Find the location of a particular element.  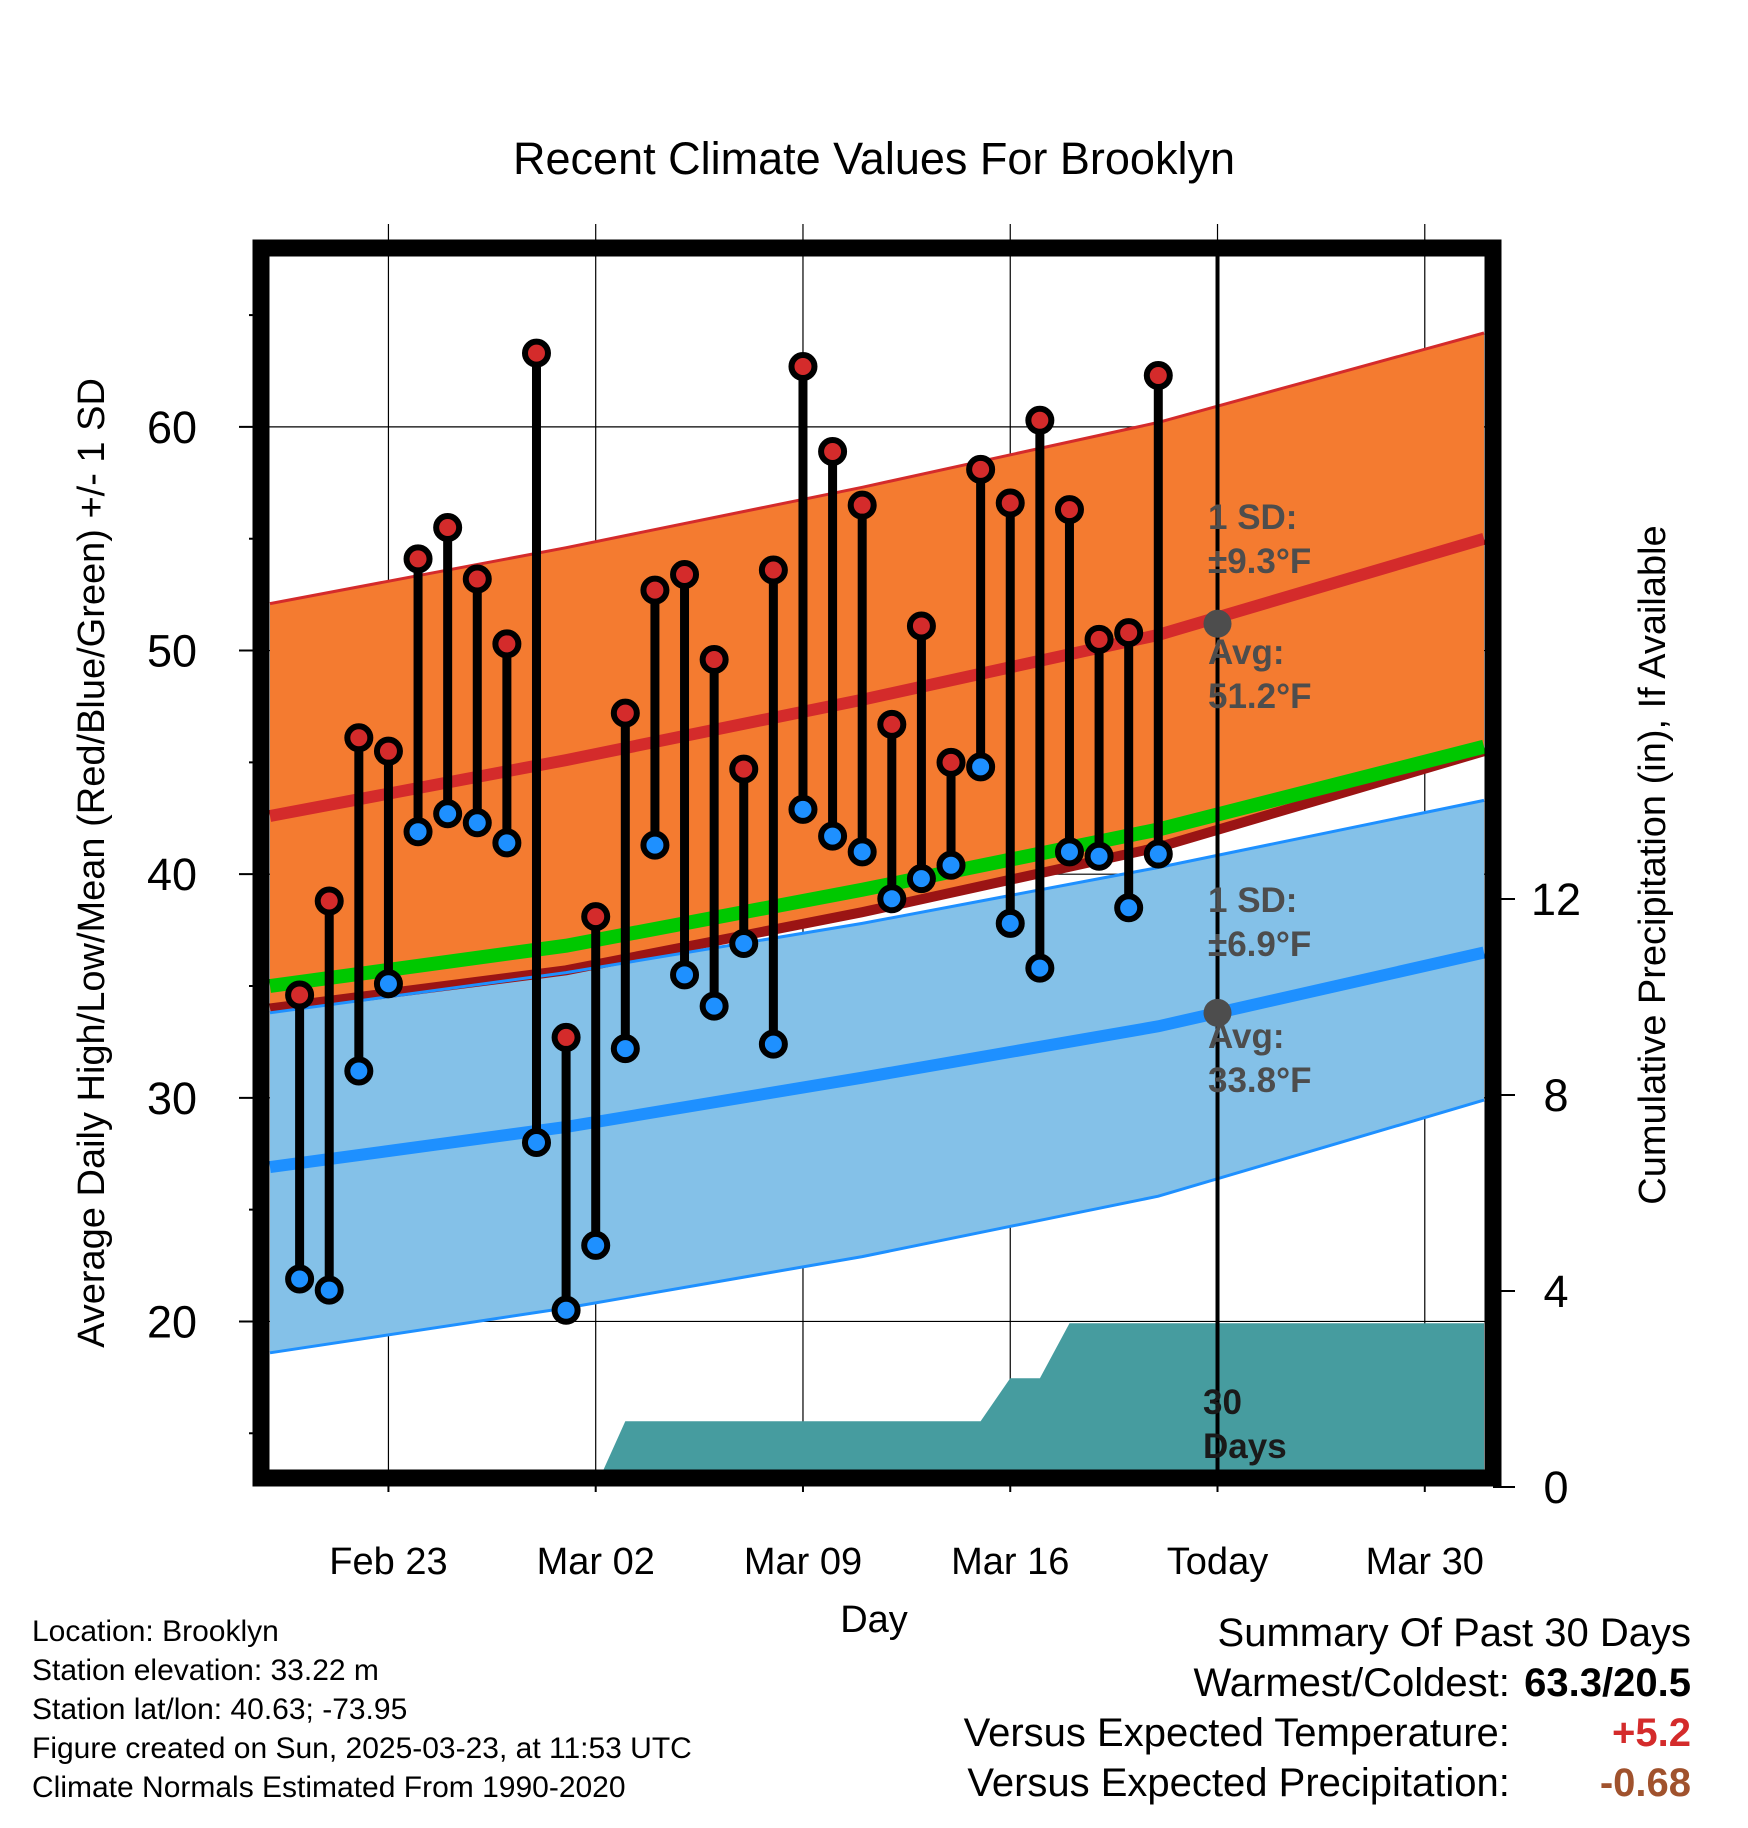

precip-cumulative-area is located at coordinates (877, 1400).